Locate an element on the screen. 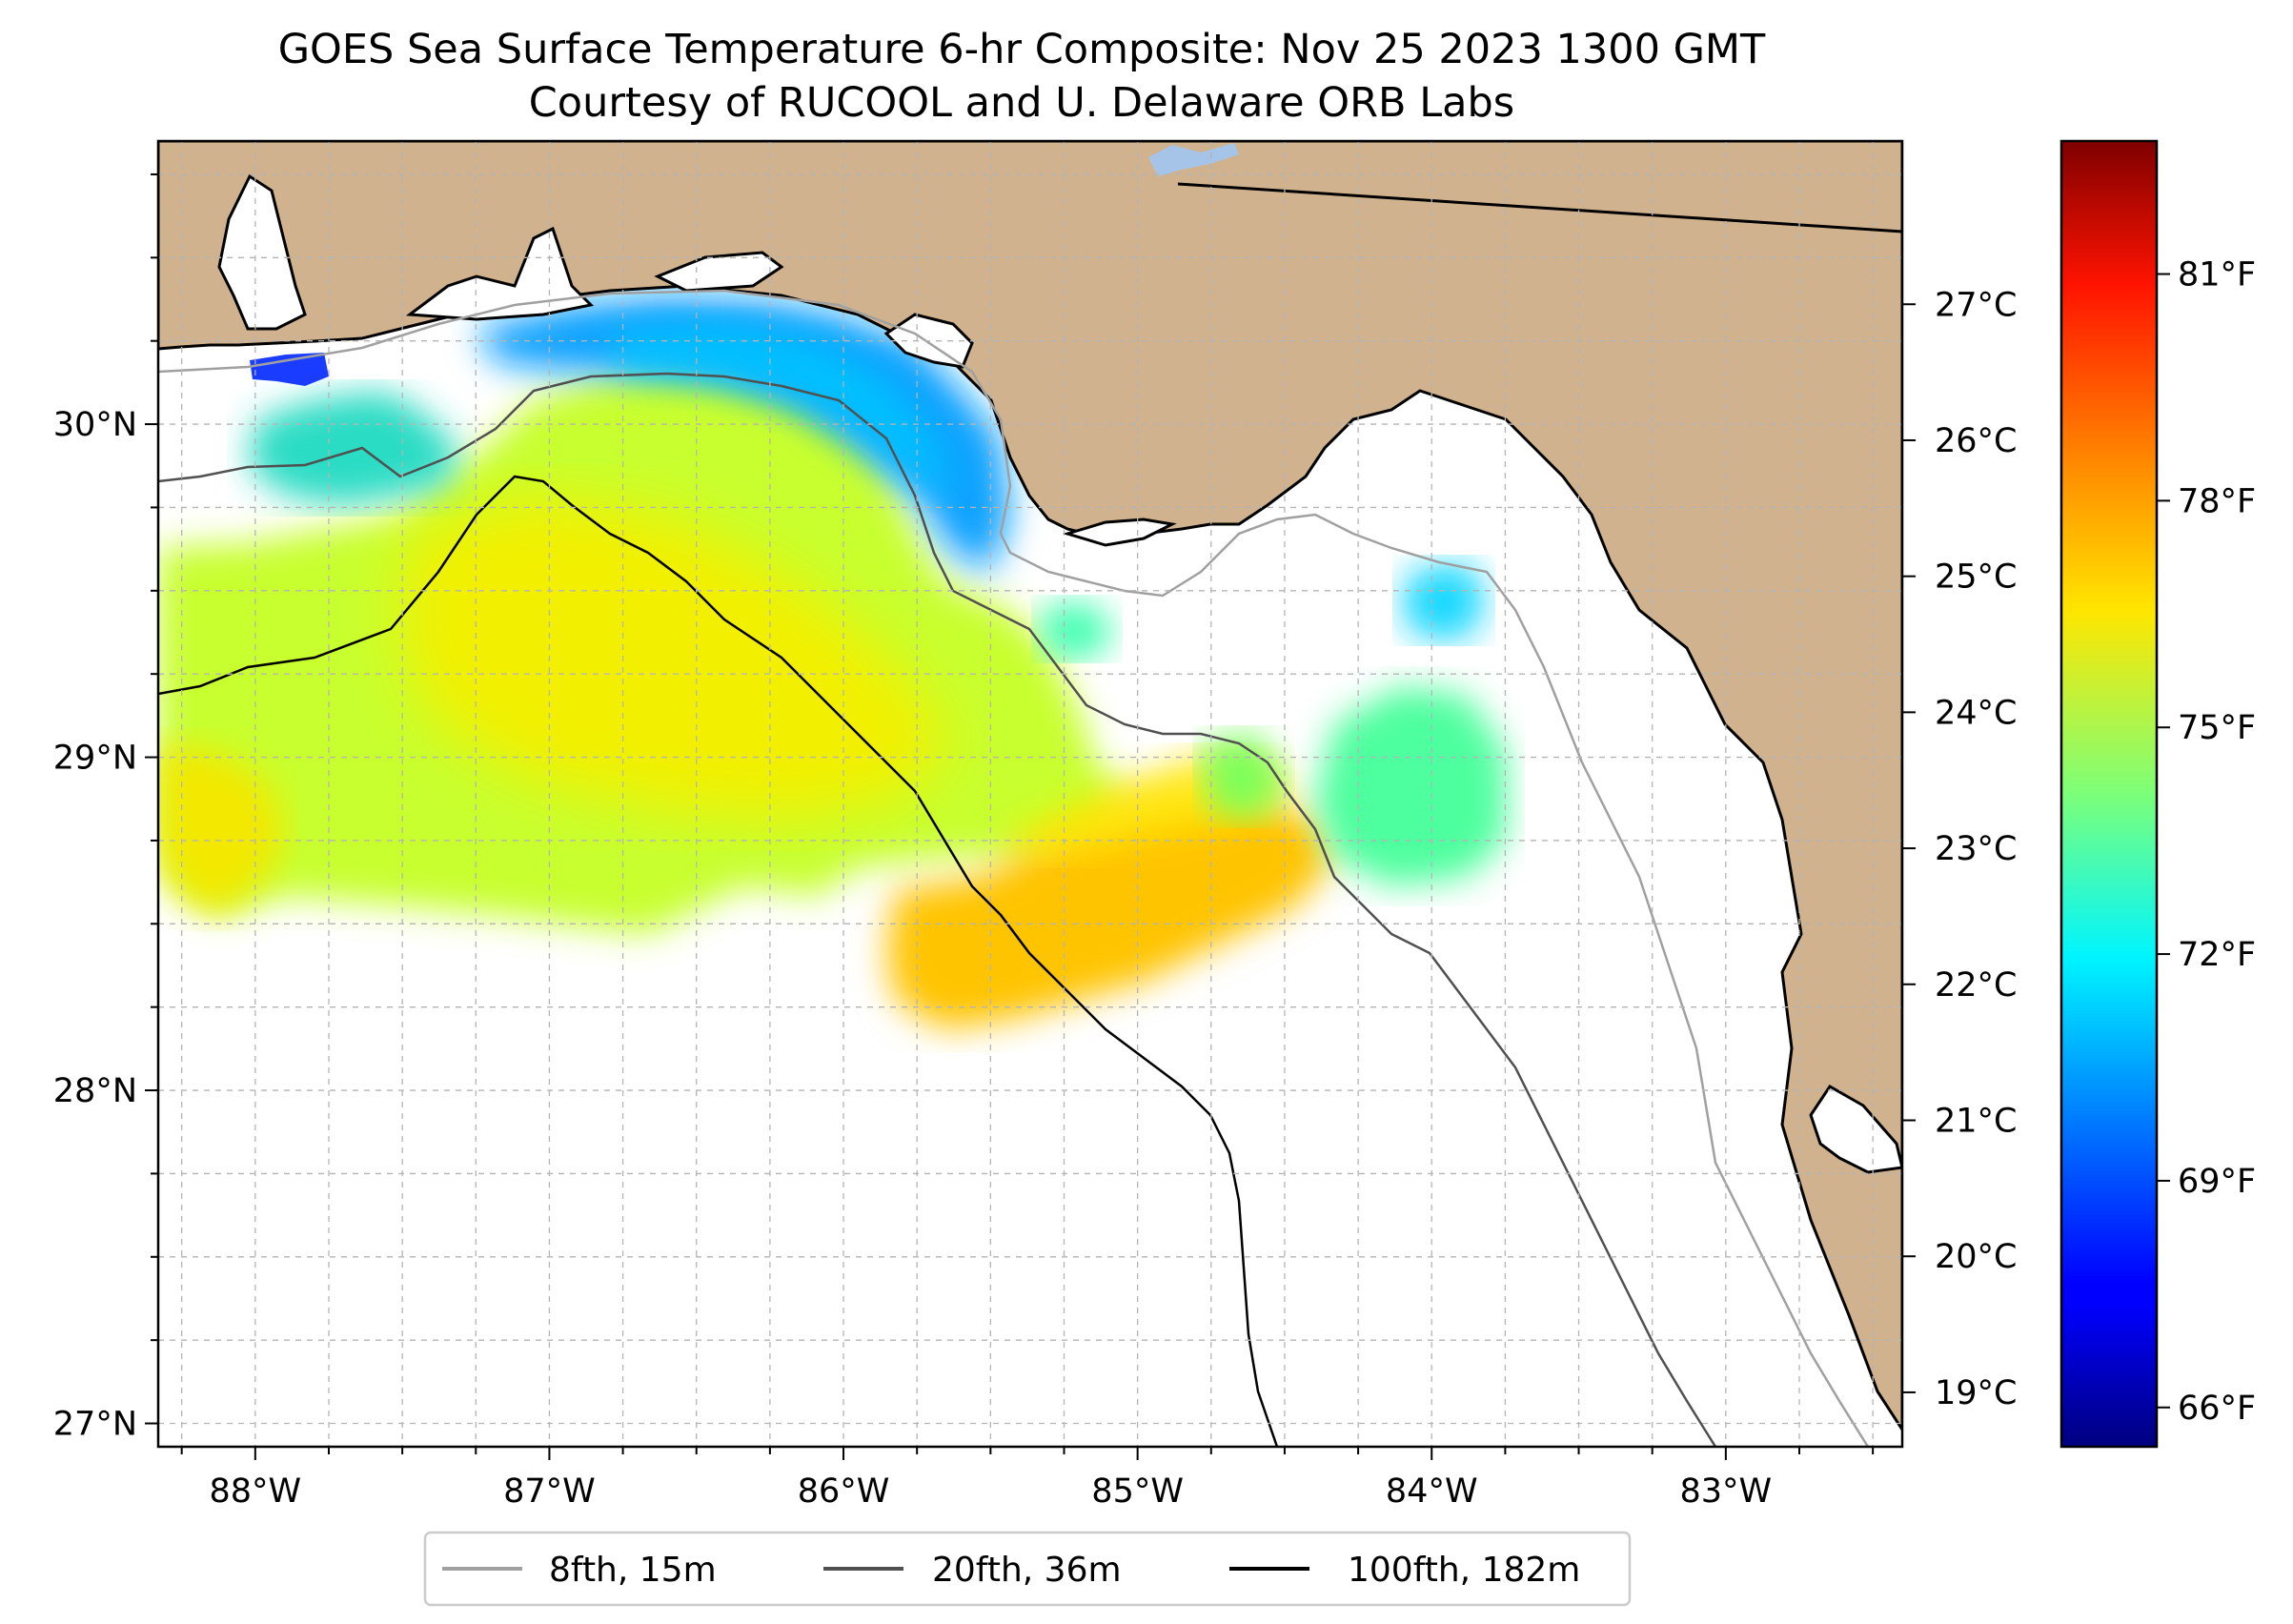 This screenshot has height=1624, width=2293. sst-patch-warm-core is located at coordinates (676, 658).